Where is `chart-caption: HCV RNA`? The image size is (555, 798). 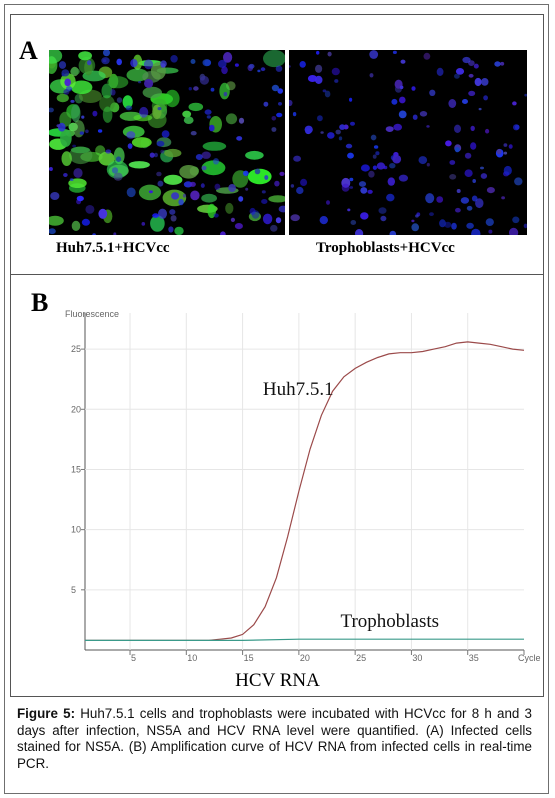 chart-caption: HCV RNA is located at coordinates (277, 680).